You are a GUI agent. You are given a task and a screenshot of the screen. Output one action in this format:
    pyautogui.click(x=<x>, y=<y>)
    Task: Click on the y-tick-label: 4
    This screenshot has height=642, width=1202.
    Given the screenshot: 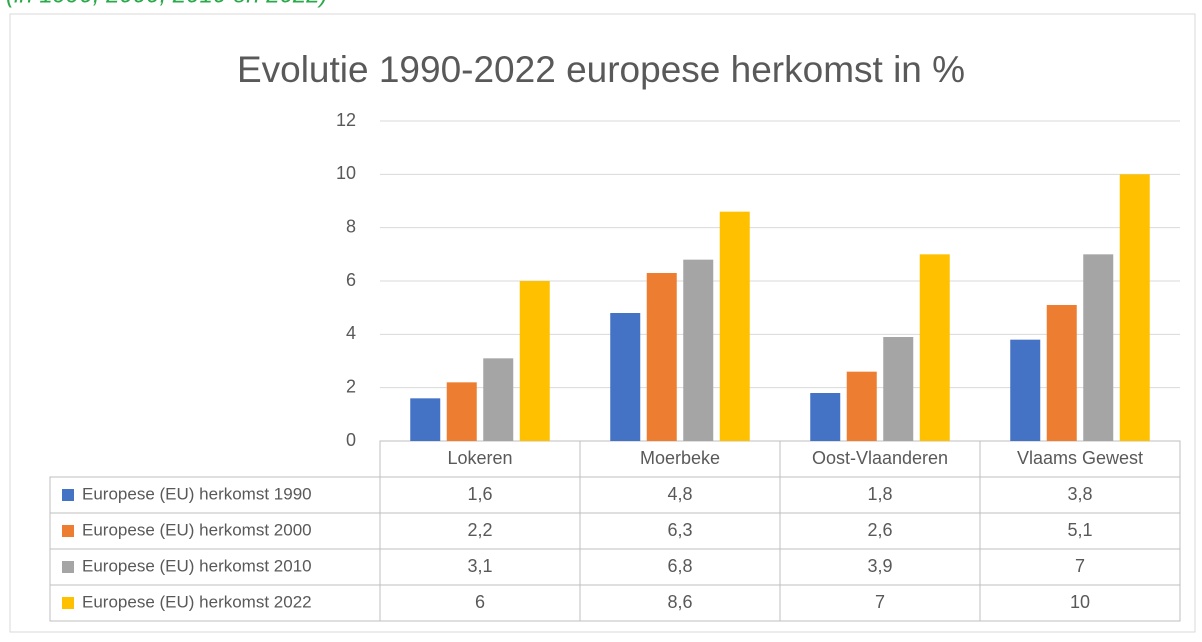 What is the action you would take?
    pyautogui.click(x=351, y=333)
    